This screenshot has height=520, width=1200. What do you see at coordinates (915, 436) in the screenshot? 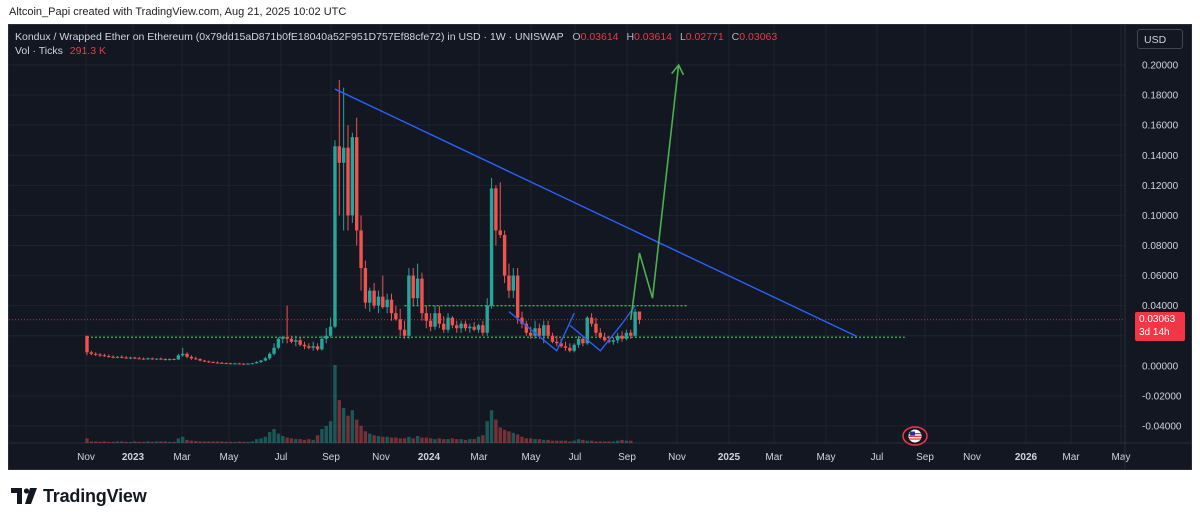
I see `us-flag-event-icon` at bounding box center [915, 436].